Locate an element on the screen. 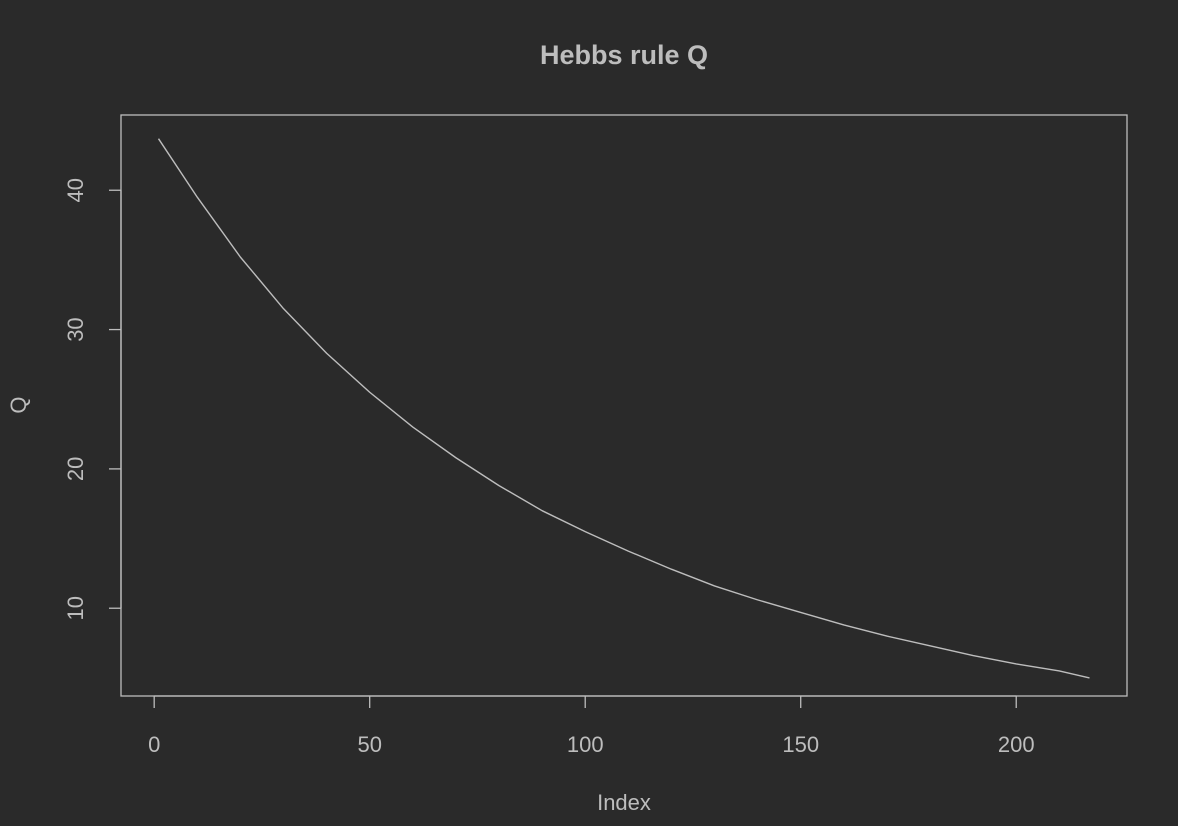 This screenshot has height=826, width=1178. x-tick-label: 150 is located at coordinates (800, 744).